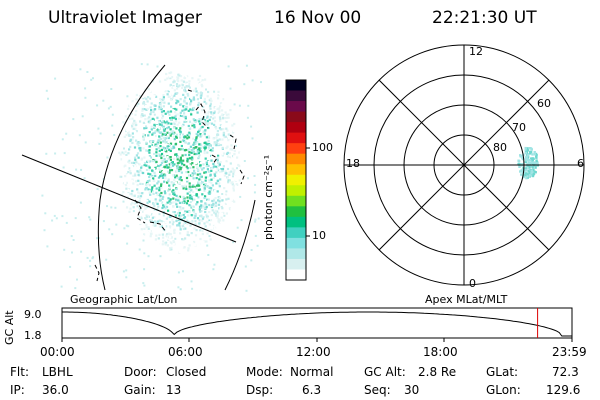 The image size is (600, 400). I want to click on coastline-segment, so click(214, 159).